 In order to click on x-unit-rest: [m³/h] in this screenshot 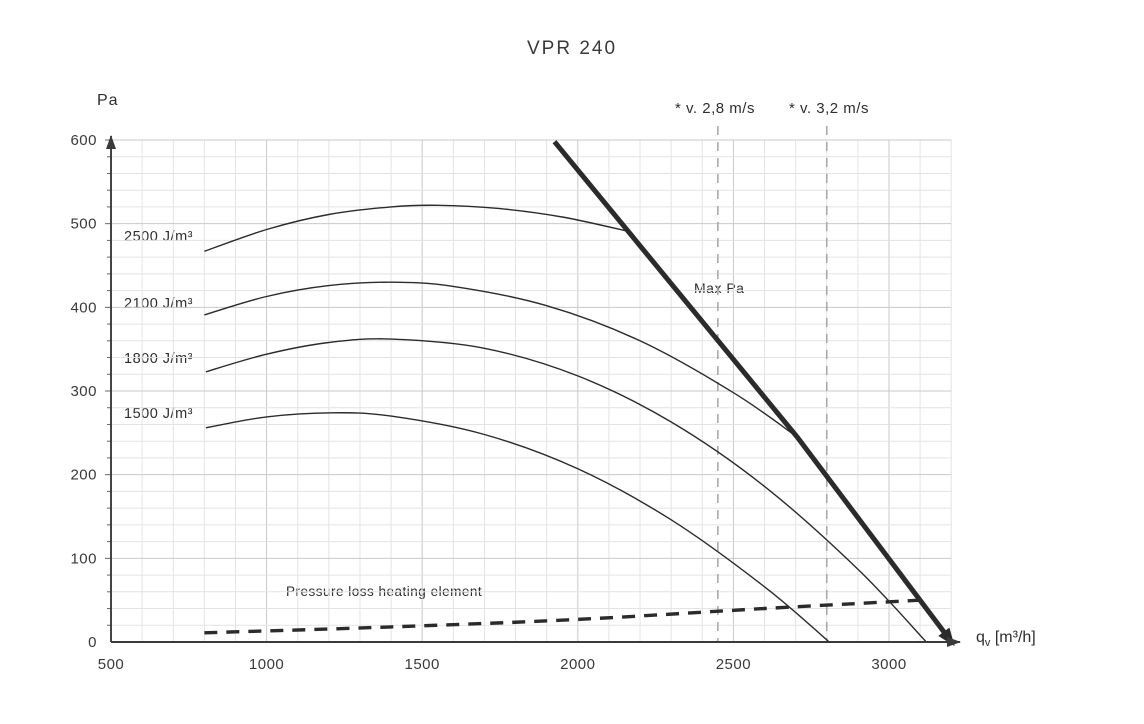, I will do `click(1013, 637)`.